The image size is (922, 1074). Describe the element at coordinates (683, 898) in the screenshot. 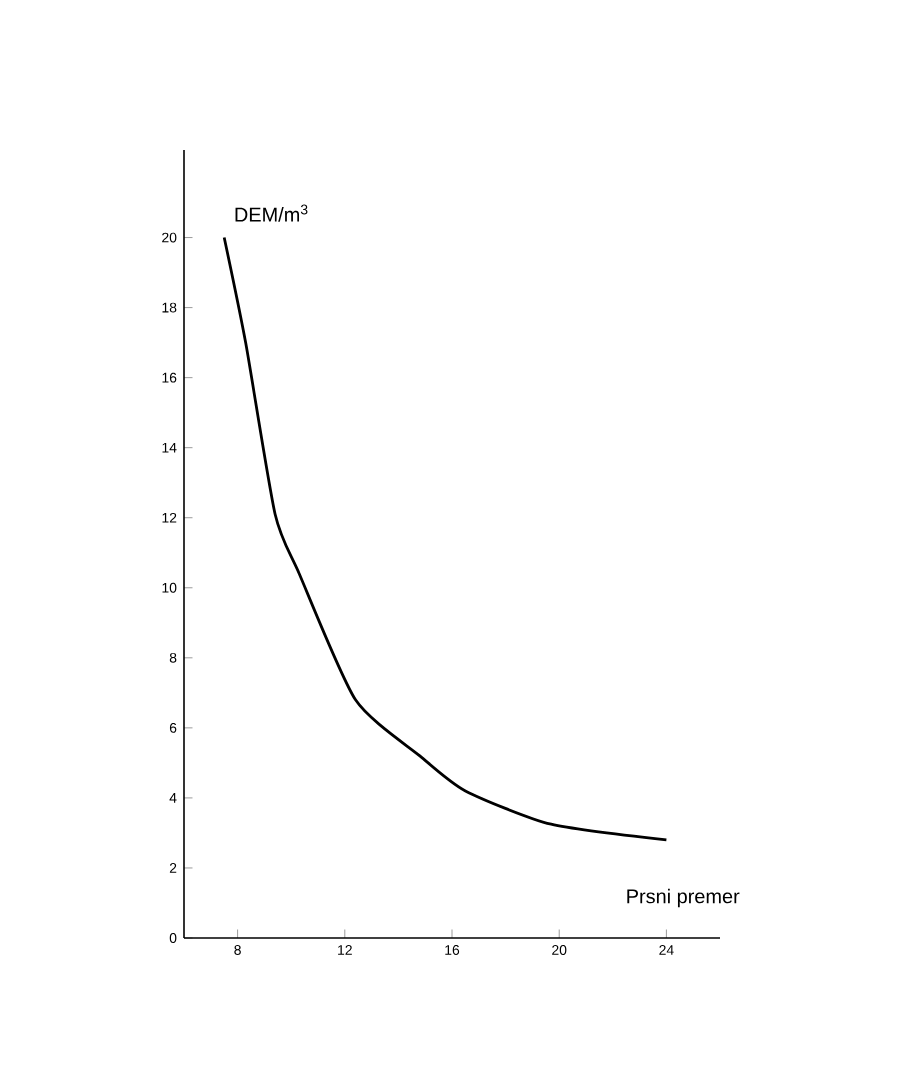

I see `x-axis-title: Prsni premer` at that location.